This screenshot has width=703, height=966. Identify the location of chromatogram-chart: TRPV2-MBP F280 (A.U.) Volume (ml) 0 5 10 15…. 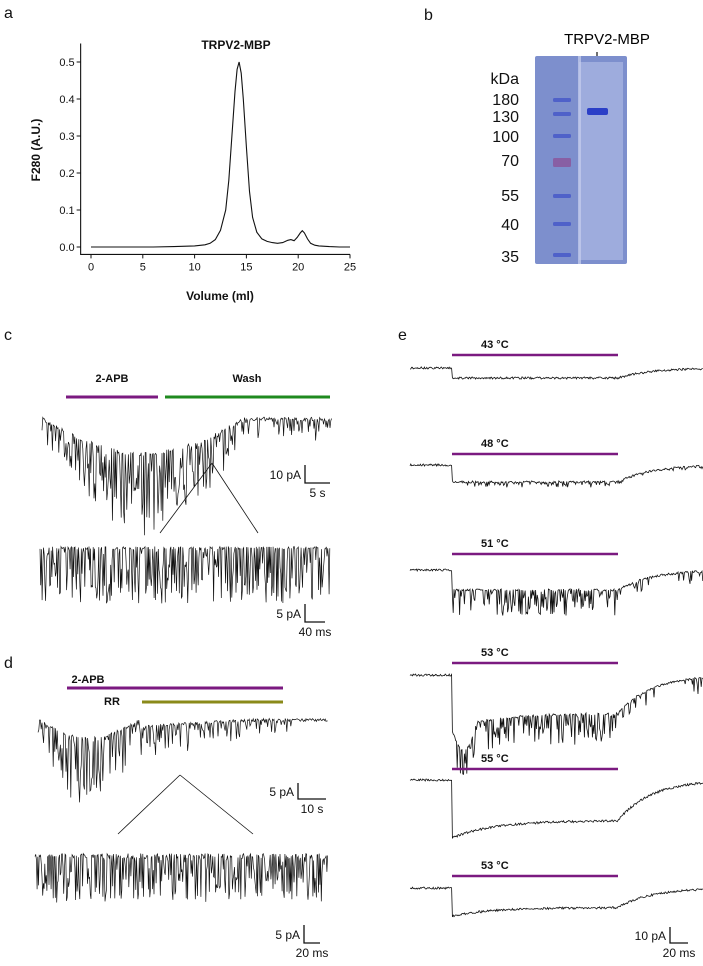
(192, 170).